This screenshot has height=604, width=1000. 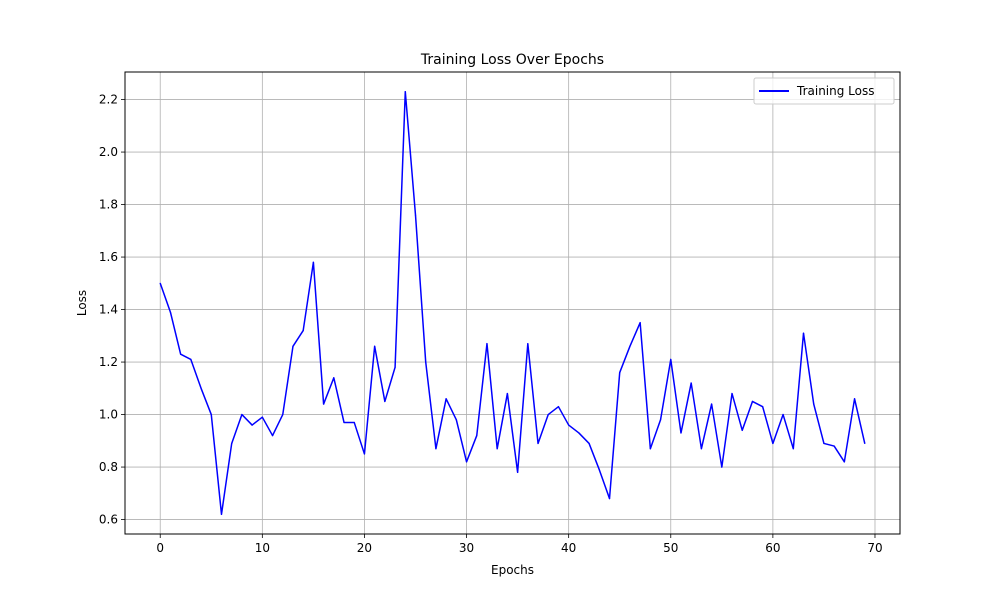 I want to click on x-tick-label: 60, so click(x=772, y=548).